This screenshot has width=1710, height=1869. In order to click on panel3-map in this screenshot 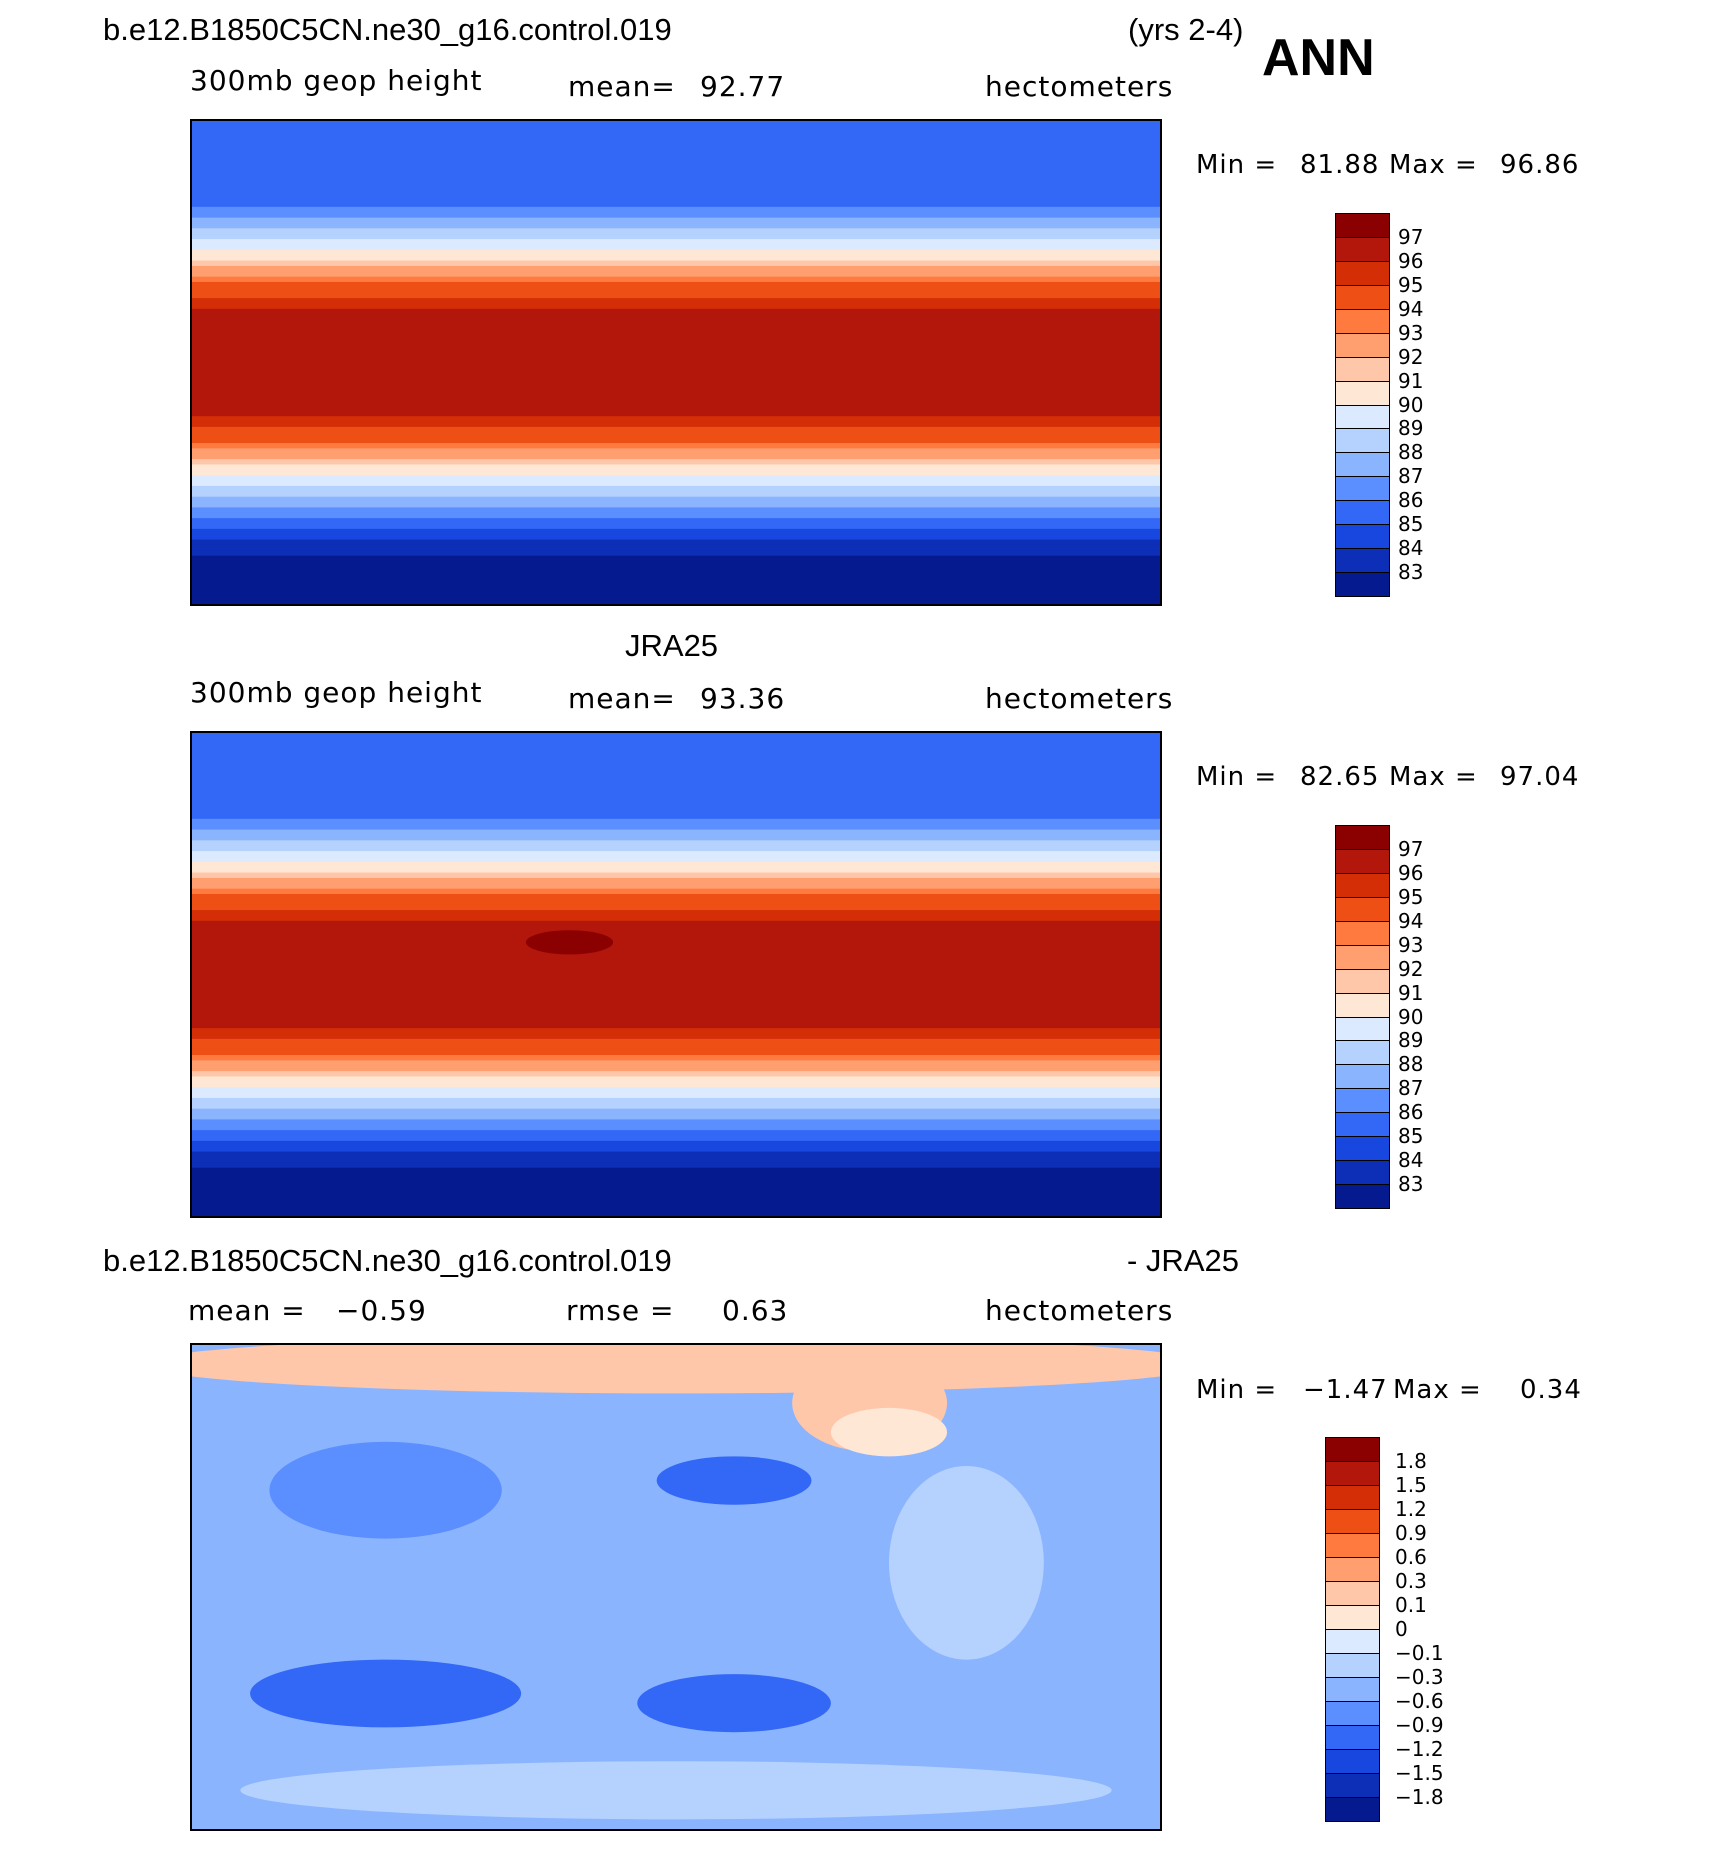, I will do `click(676, 1587)`.